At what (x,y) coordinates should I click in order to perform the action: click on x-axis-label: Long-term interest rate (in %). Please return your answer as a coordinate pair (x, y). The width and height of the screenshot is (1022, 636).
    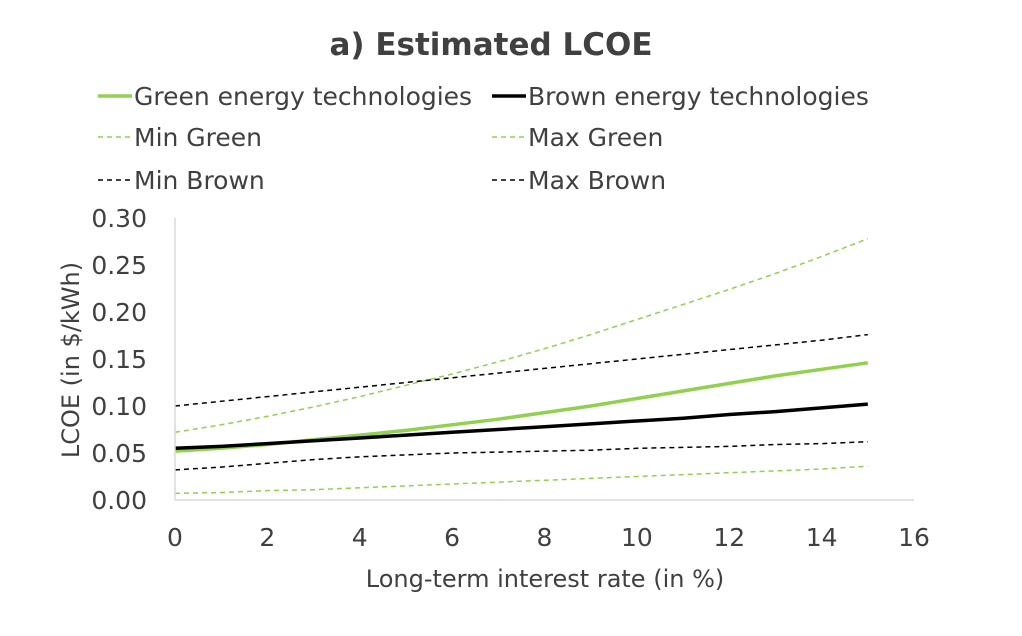
    Looking at the image, I should click on (545, 579).